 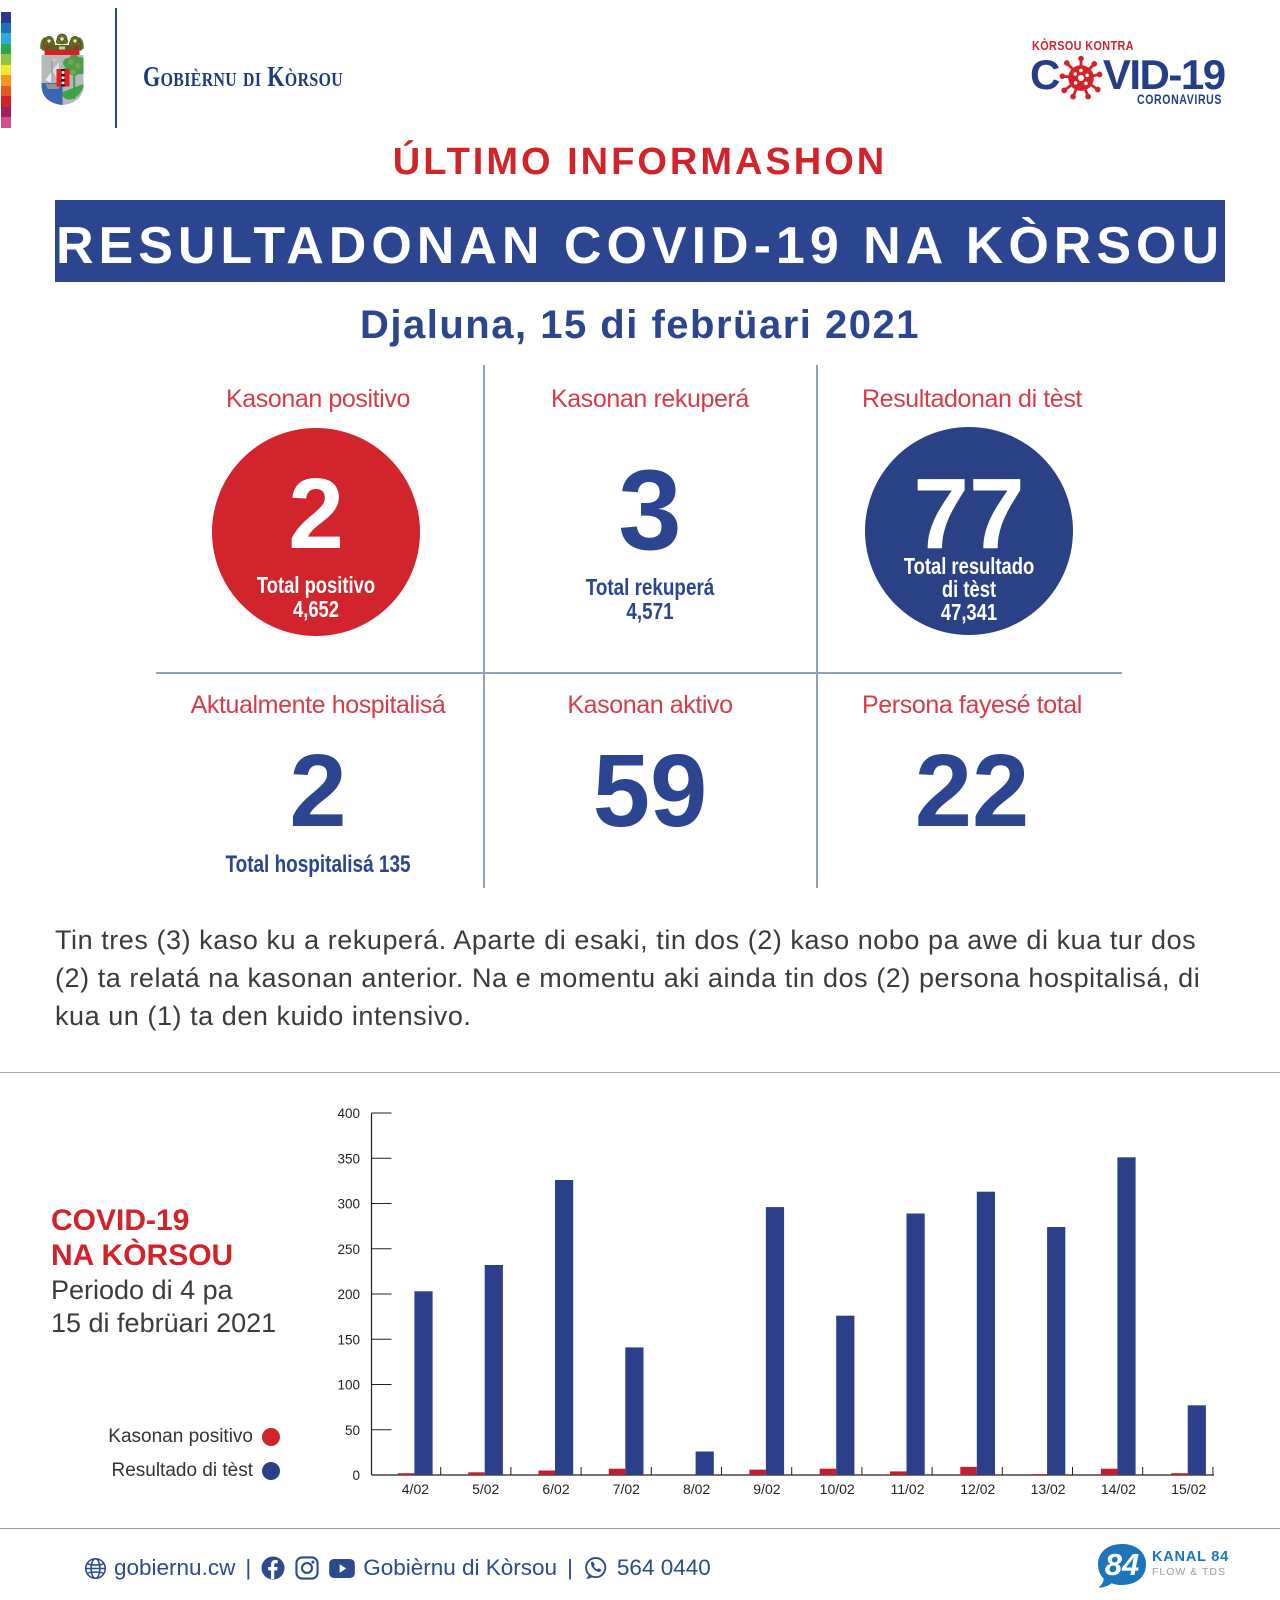 What do you see at coordinates (485, 1489) in the screenshot?
I see `svg-text: 5/02` at bounding box center [485, 1489].